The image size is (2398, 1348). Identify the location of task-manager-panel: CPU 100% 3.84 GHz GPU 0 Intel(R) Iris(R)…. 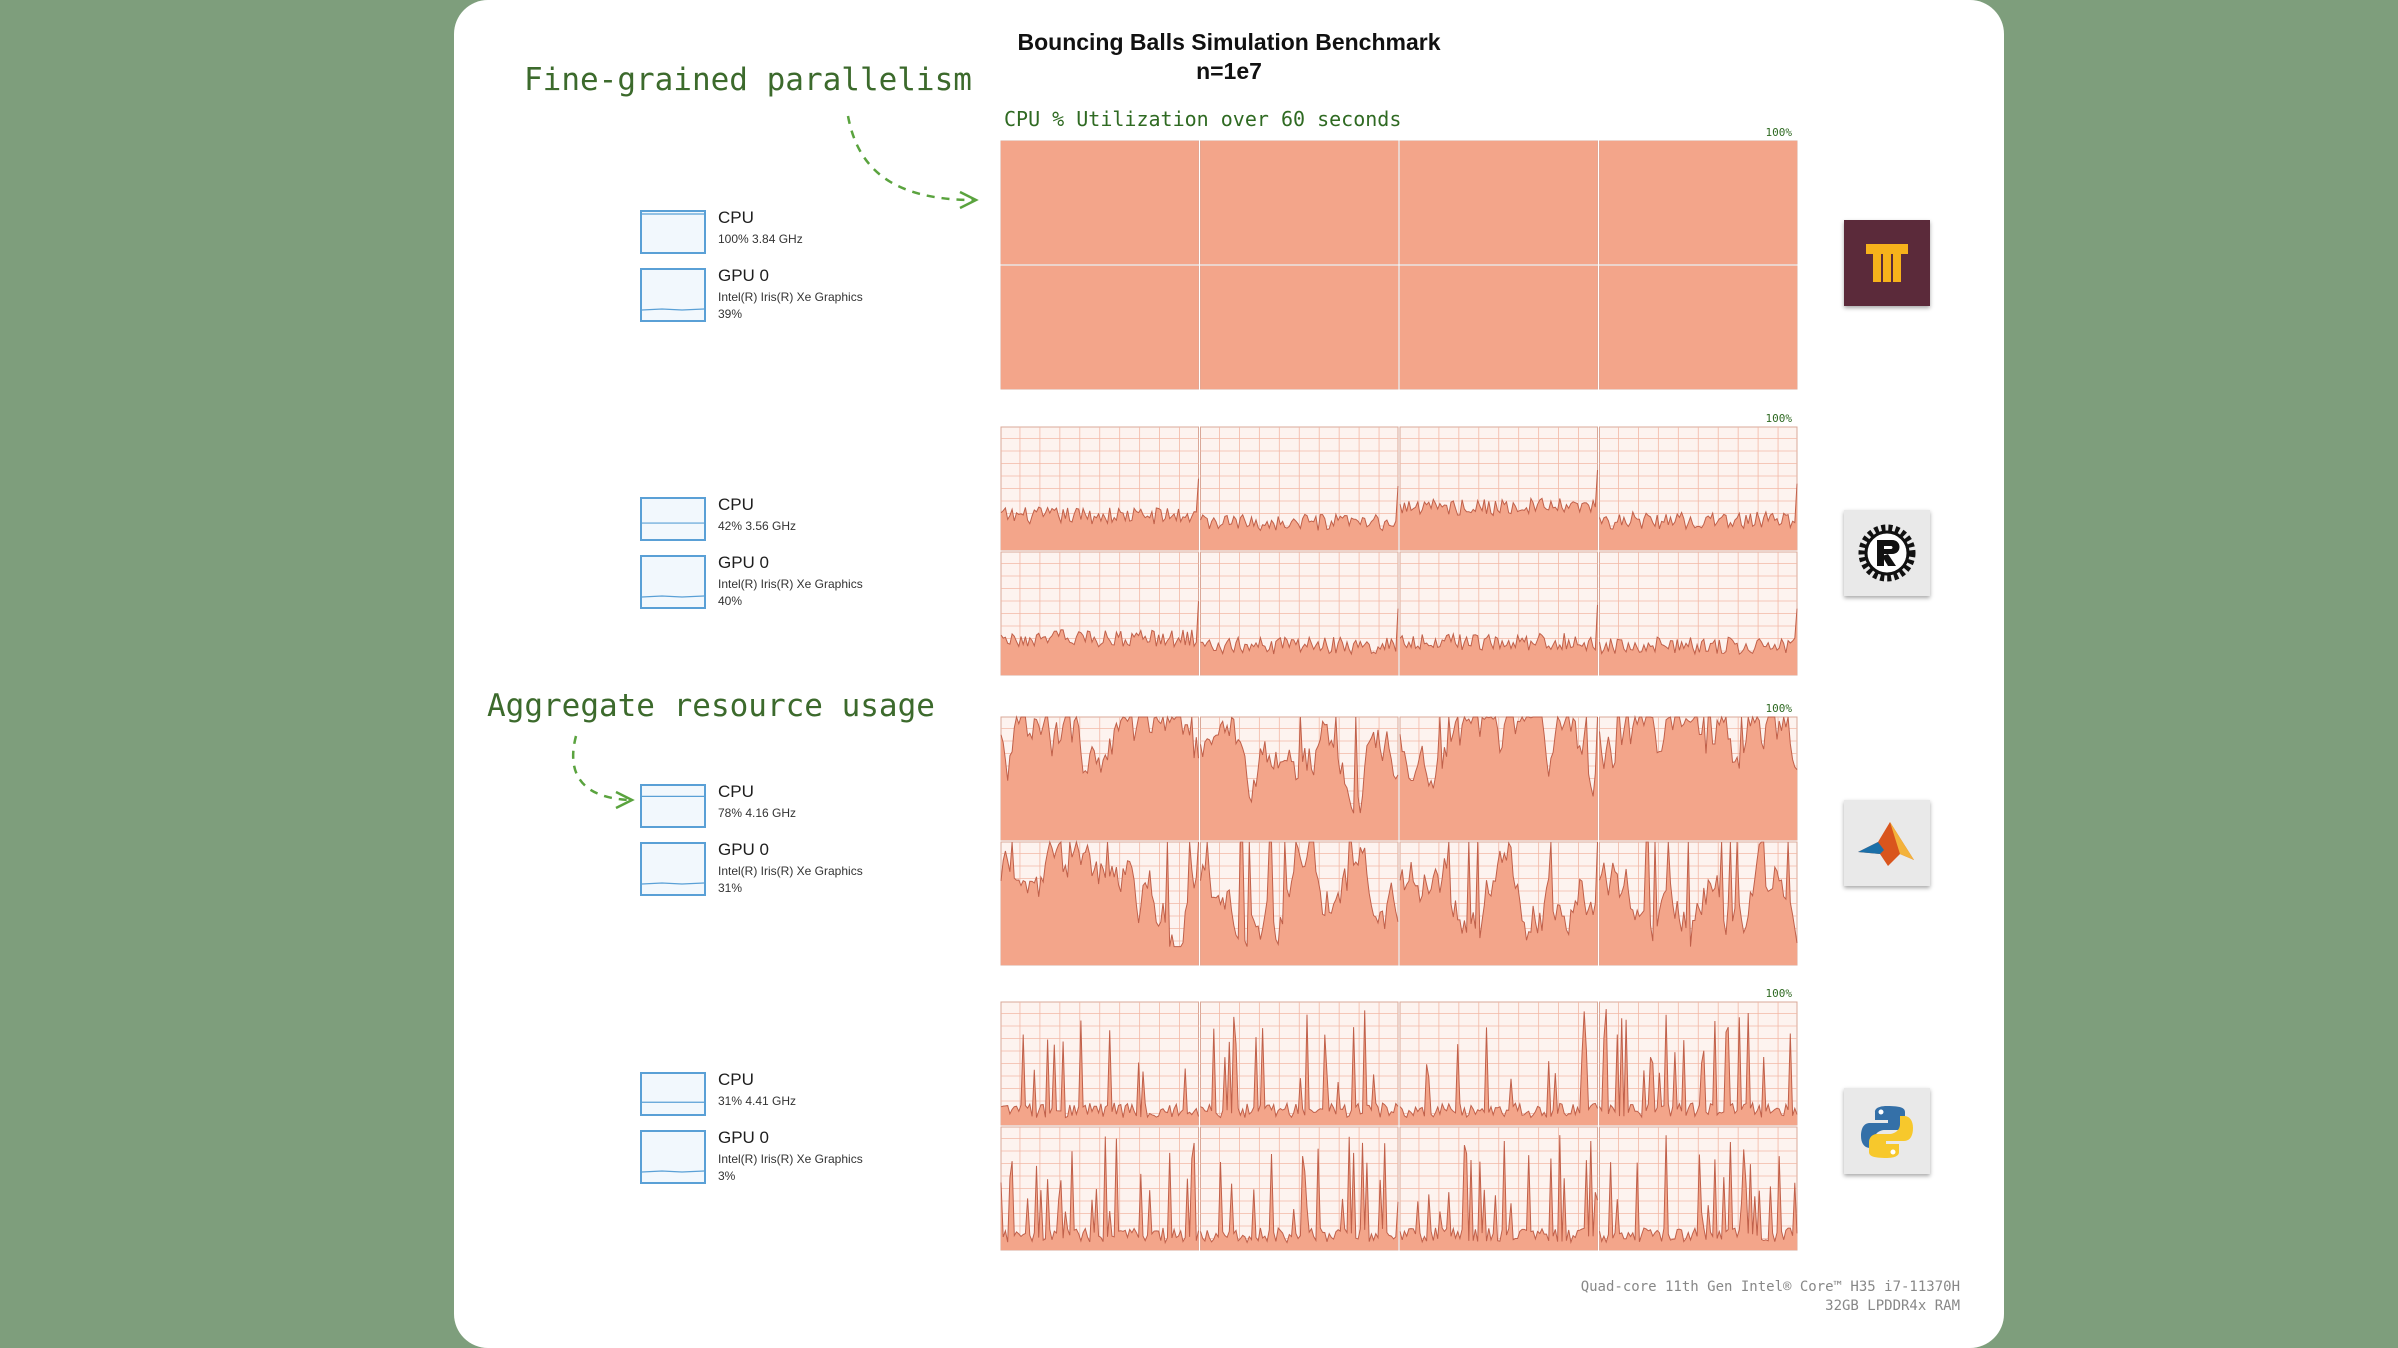
(795, 261).